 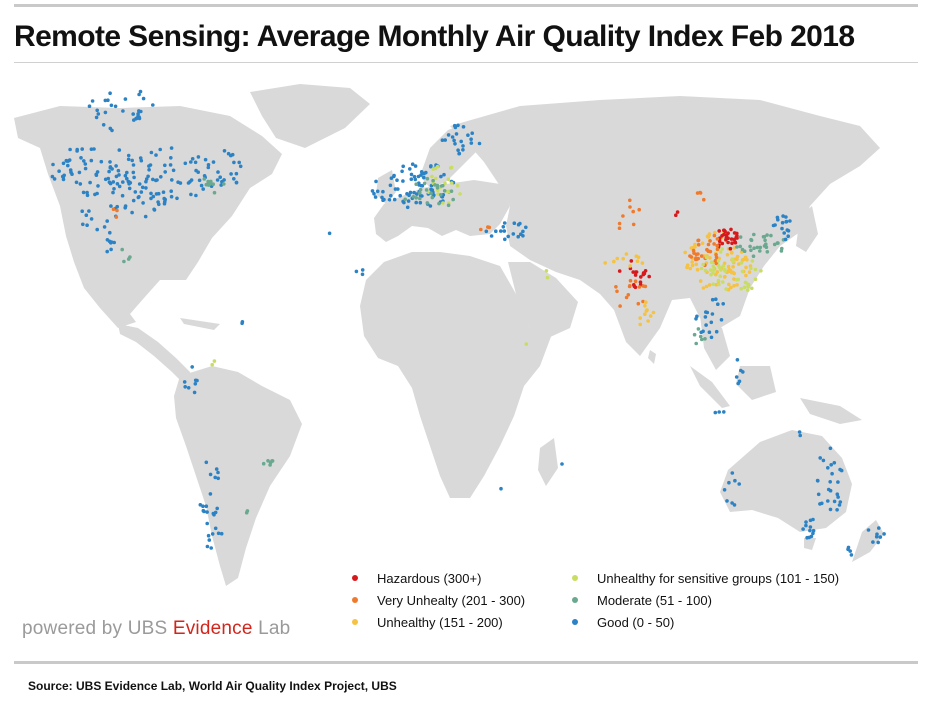 I want to click on landmass-japan, so click(x=807, y=229).